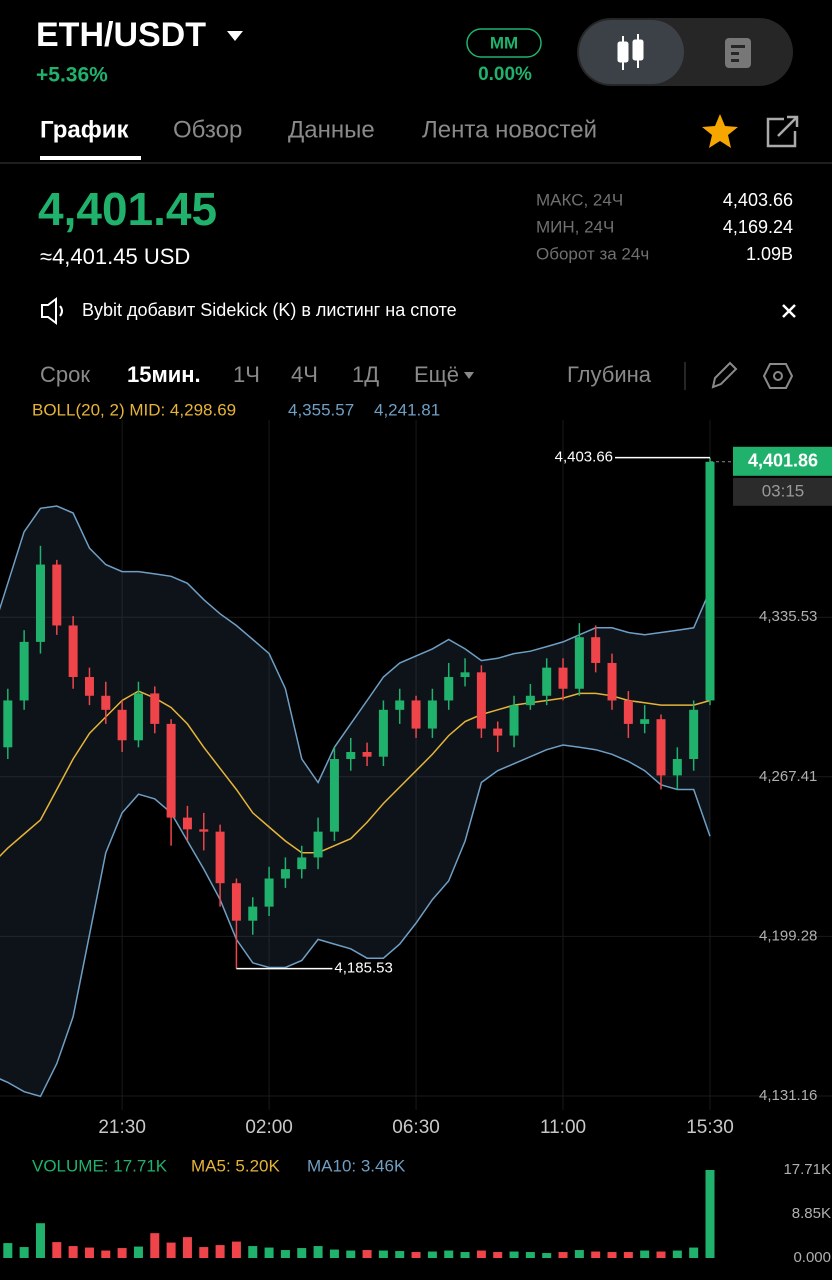  I want to click on mm-badge: MM, so click(504, 42).